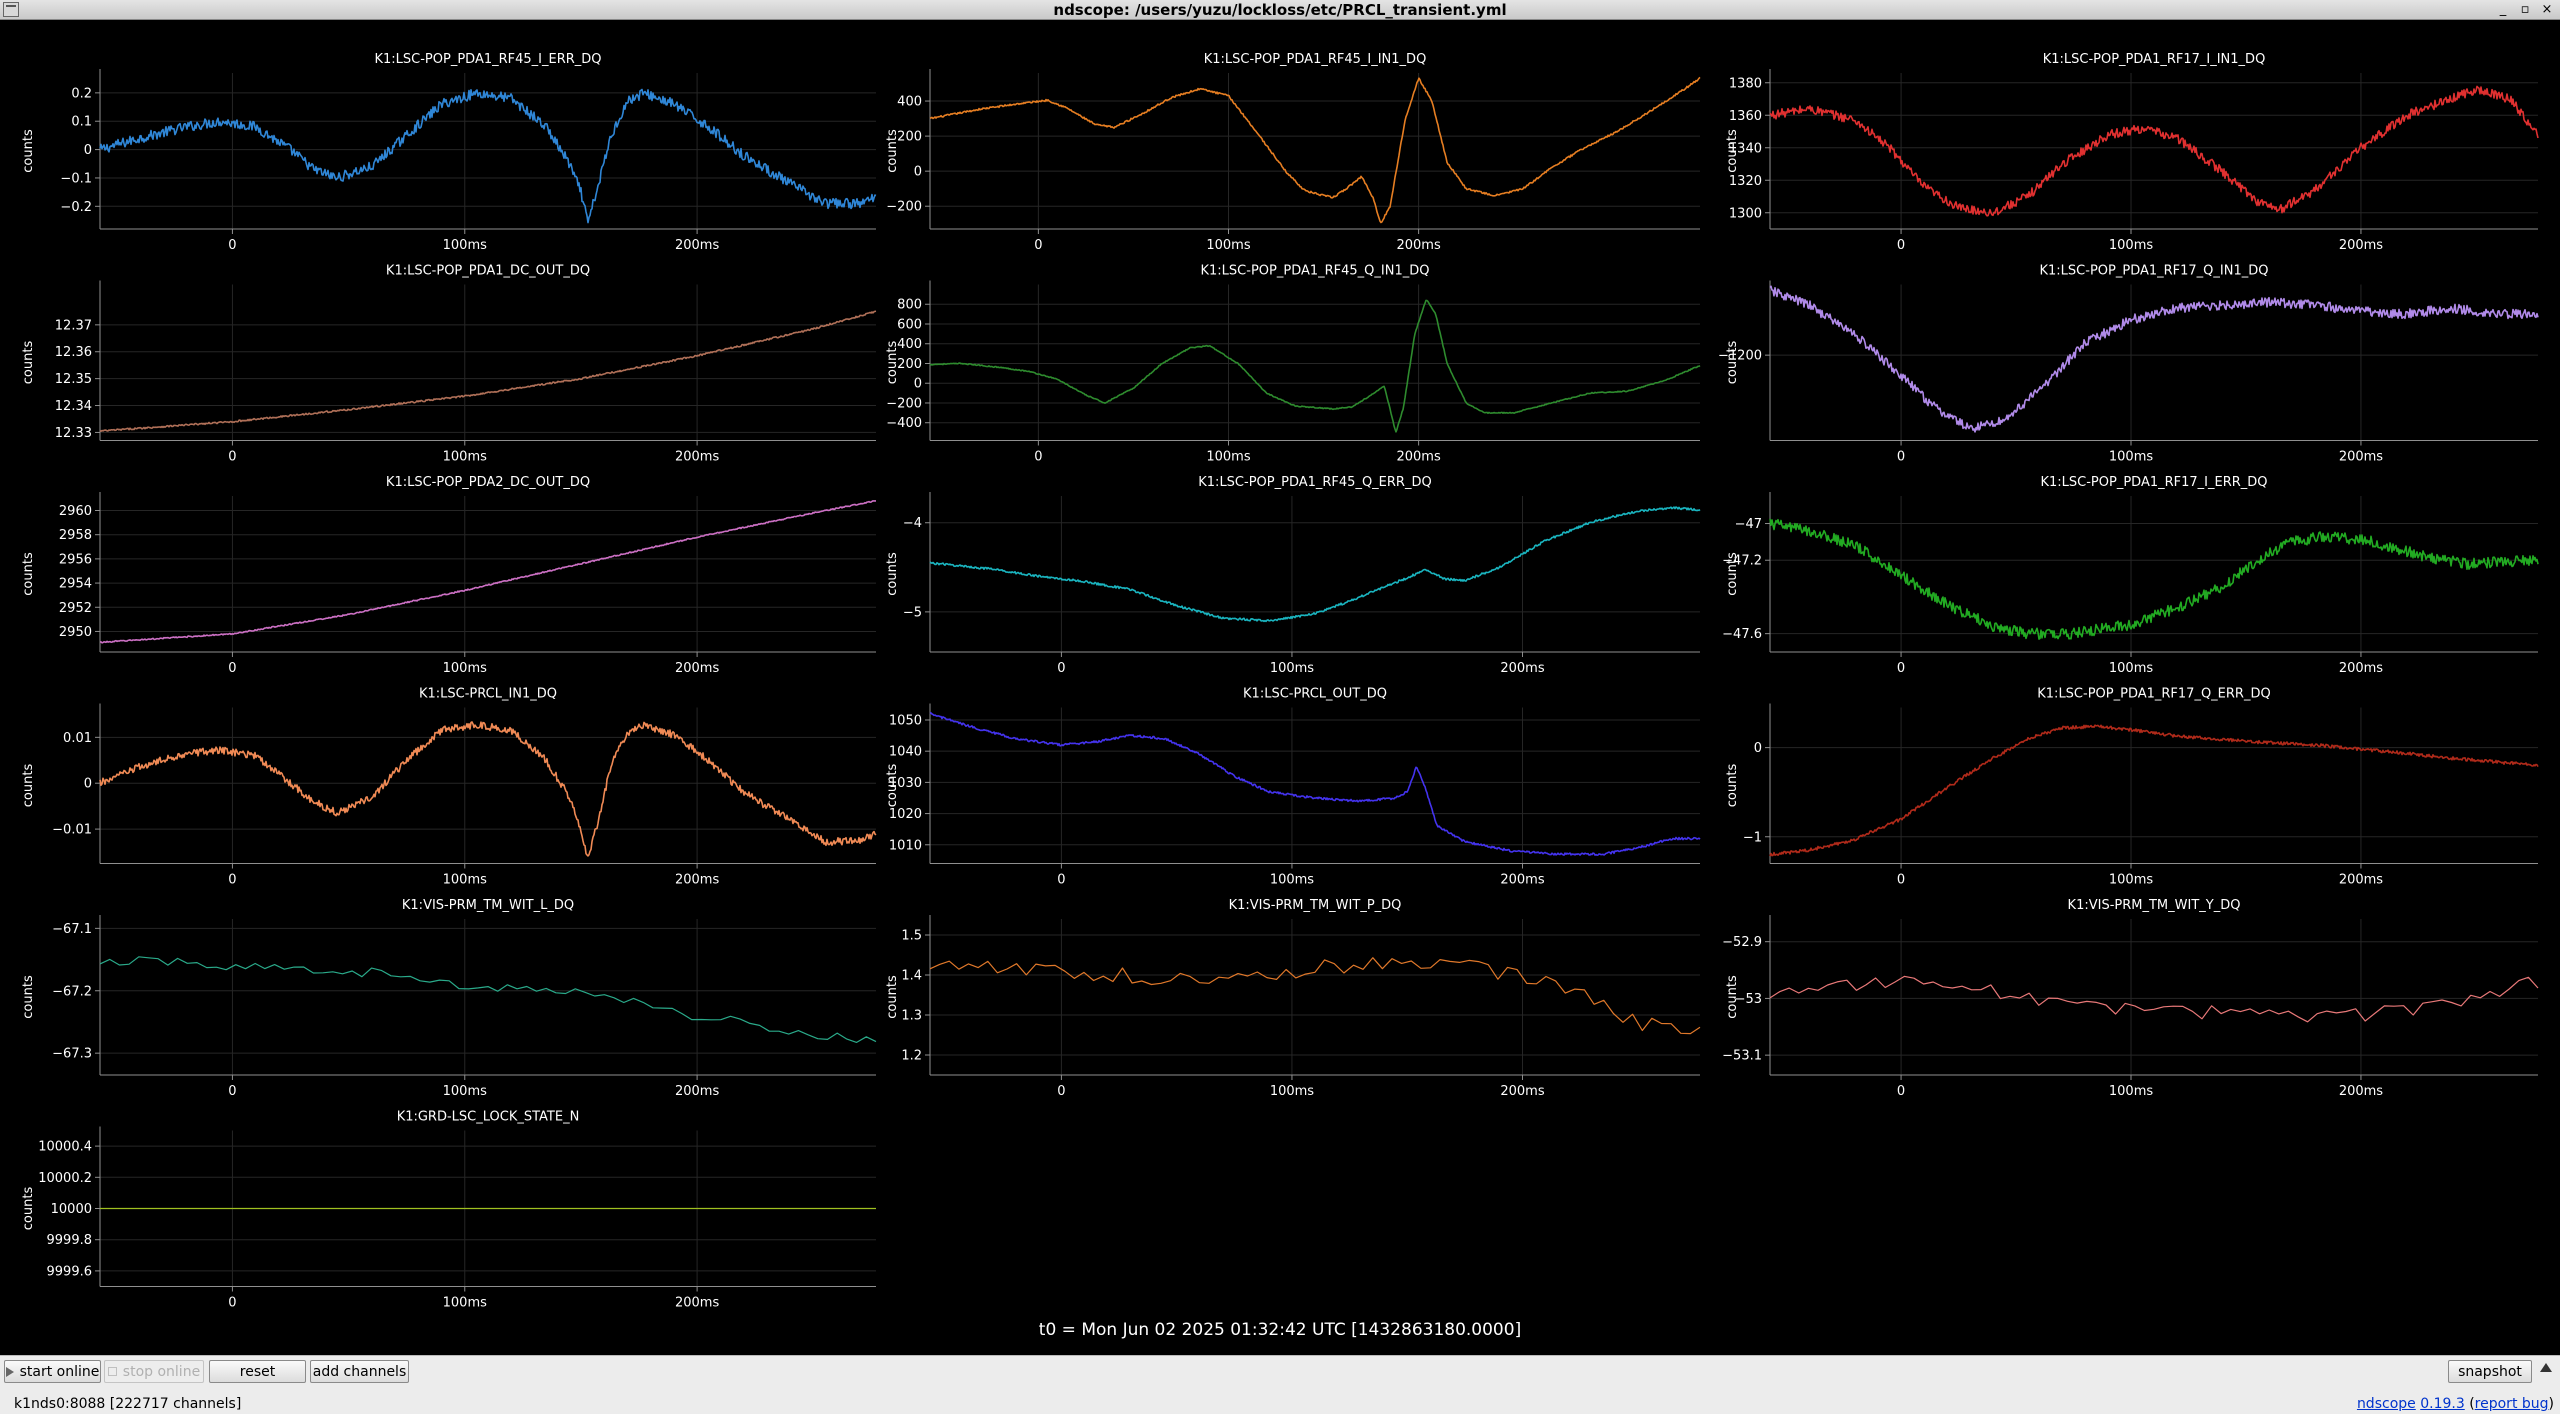 The width and height of the screenshot is (2560, 1414). I want to click on y-tick-label: −1200, so click(1740, 356).